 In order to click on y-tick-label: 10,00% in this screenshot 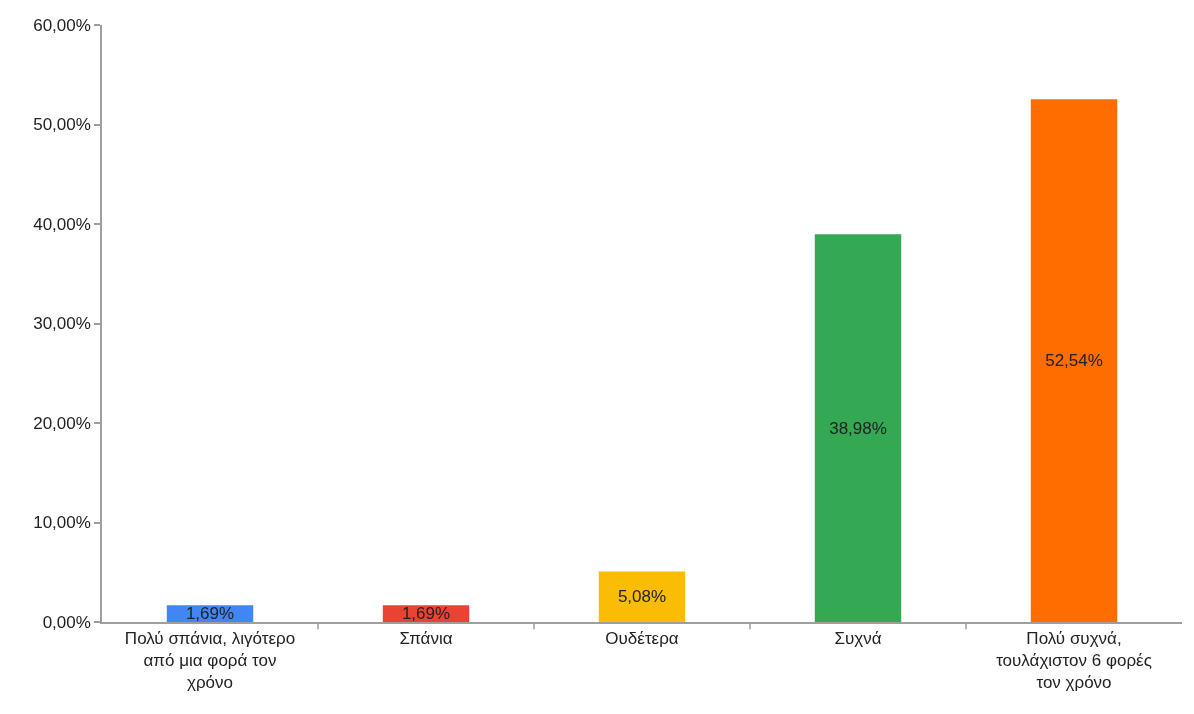, I will do `click(62, 523)`.